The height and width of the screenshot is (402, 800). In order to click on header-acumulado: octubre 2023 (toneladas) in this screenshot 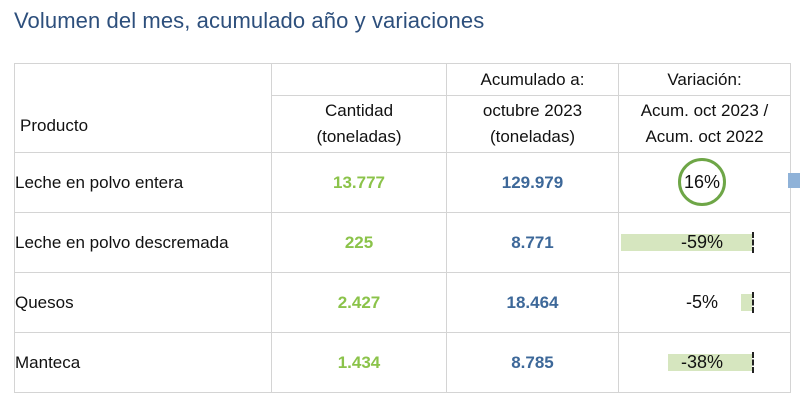, I will do `click(532, 124)`.